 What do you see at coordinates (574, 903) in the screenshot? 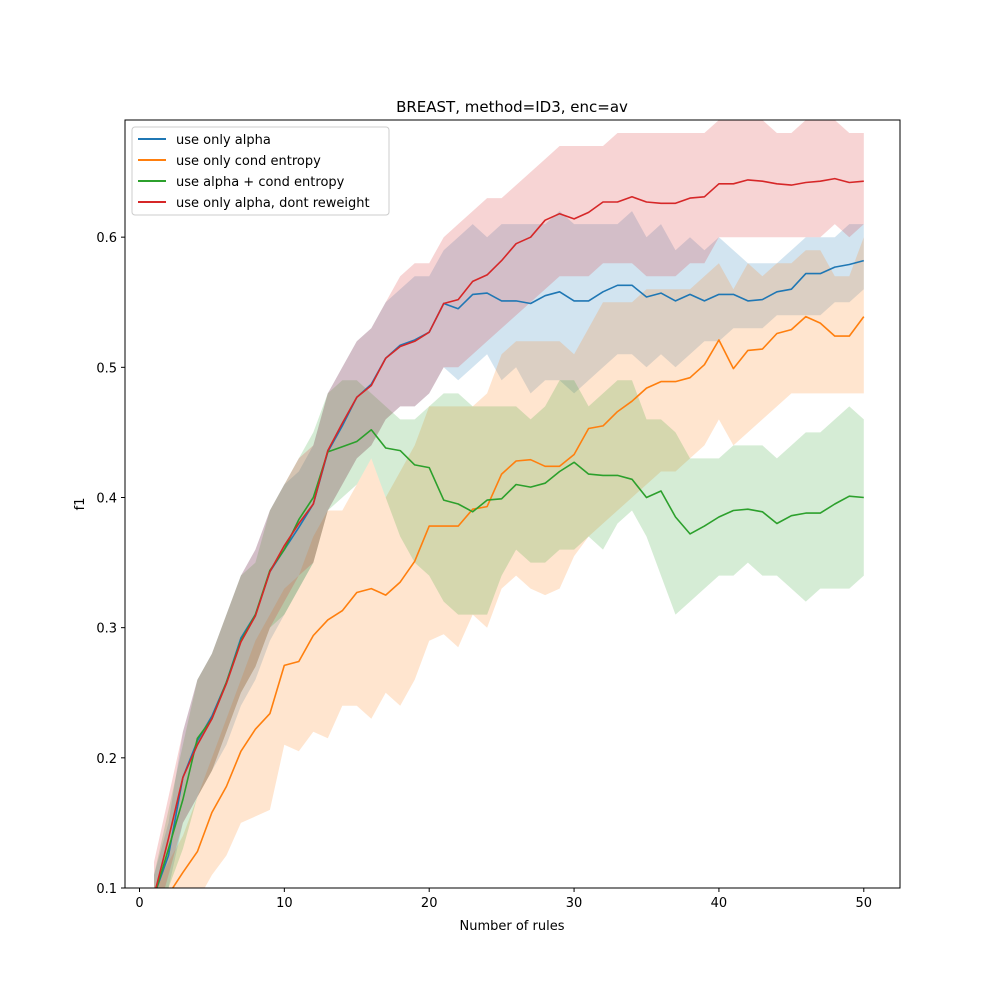
I see `x-tick-label: 30` at bounding box center [574, 903].